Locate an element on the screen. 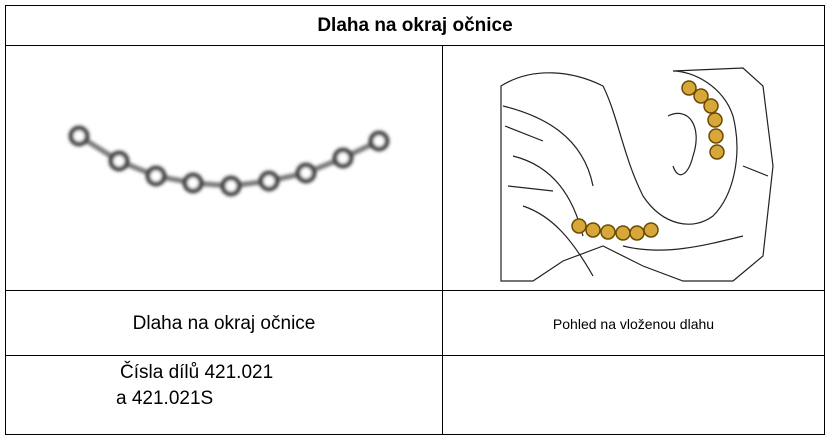  plate-image is located at coordinates (229, 161).